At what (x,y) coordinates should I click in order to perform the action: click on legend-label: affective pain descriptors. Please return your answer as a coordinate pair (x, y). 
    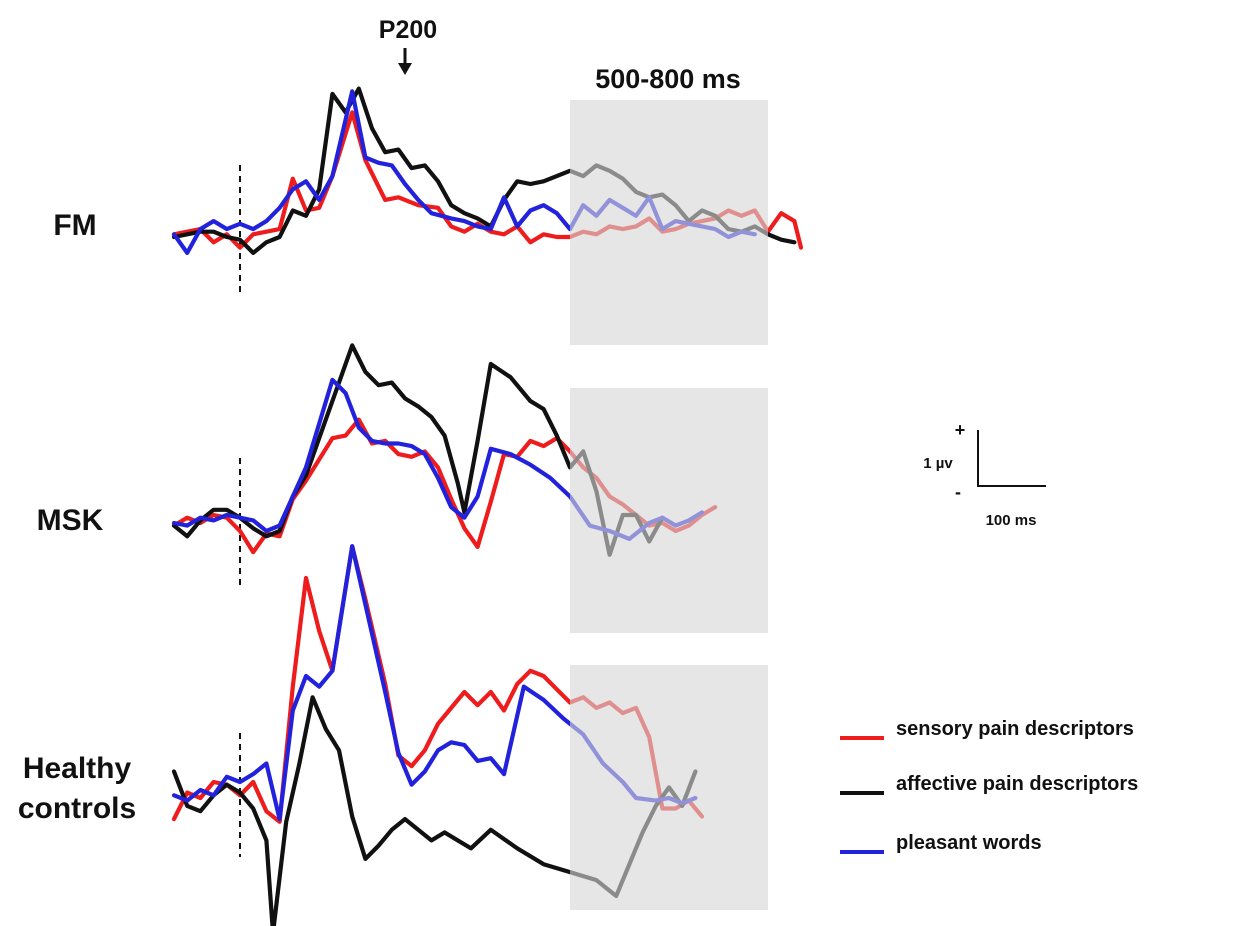
    Looking at the image, I should click on (1017, 784).